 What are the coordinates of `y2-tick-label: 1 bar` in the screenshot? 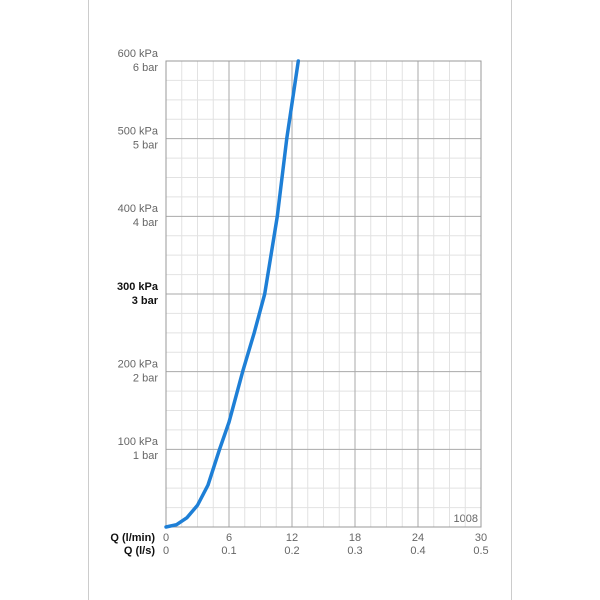 It's located at (145, 456).